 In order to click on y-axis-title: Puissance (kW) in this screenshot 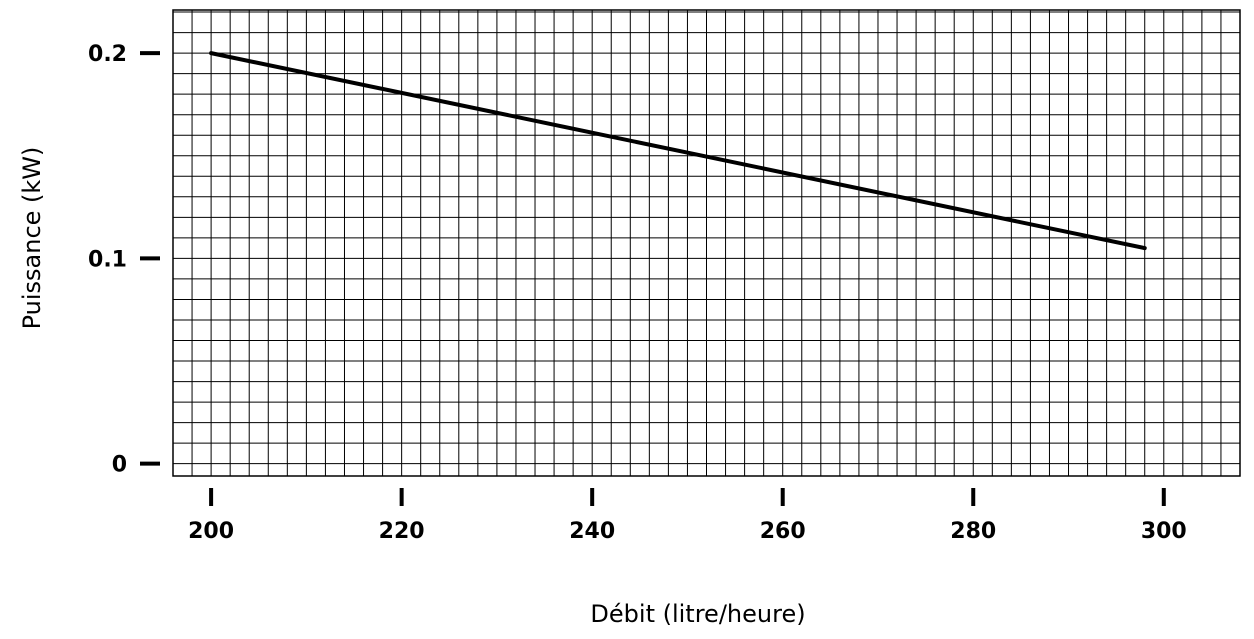, I will do `click(32, 238)`.